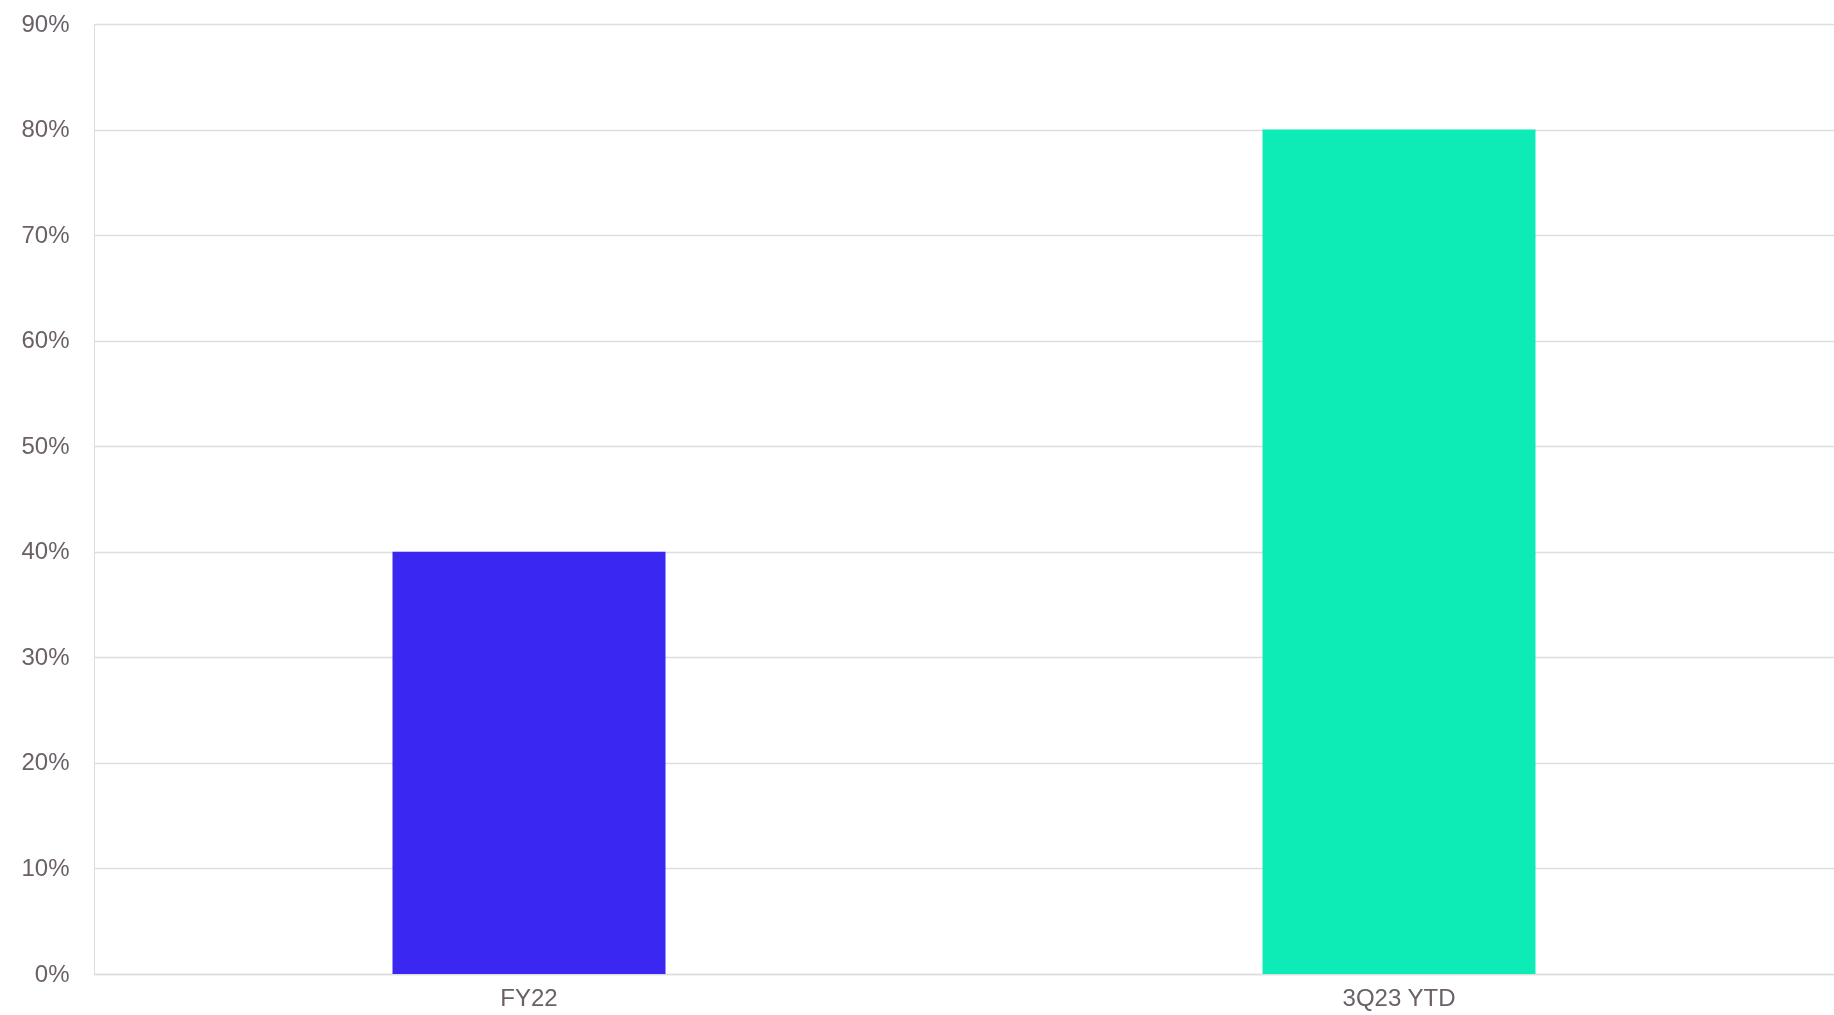 This screenshot has width=1834, height=1015. Describe the element at coordinates (45, 23) in the screenshot. I see `y-tick-label: 90%` at that location.